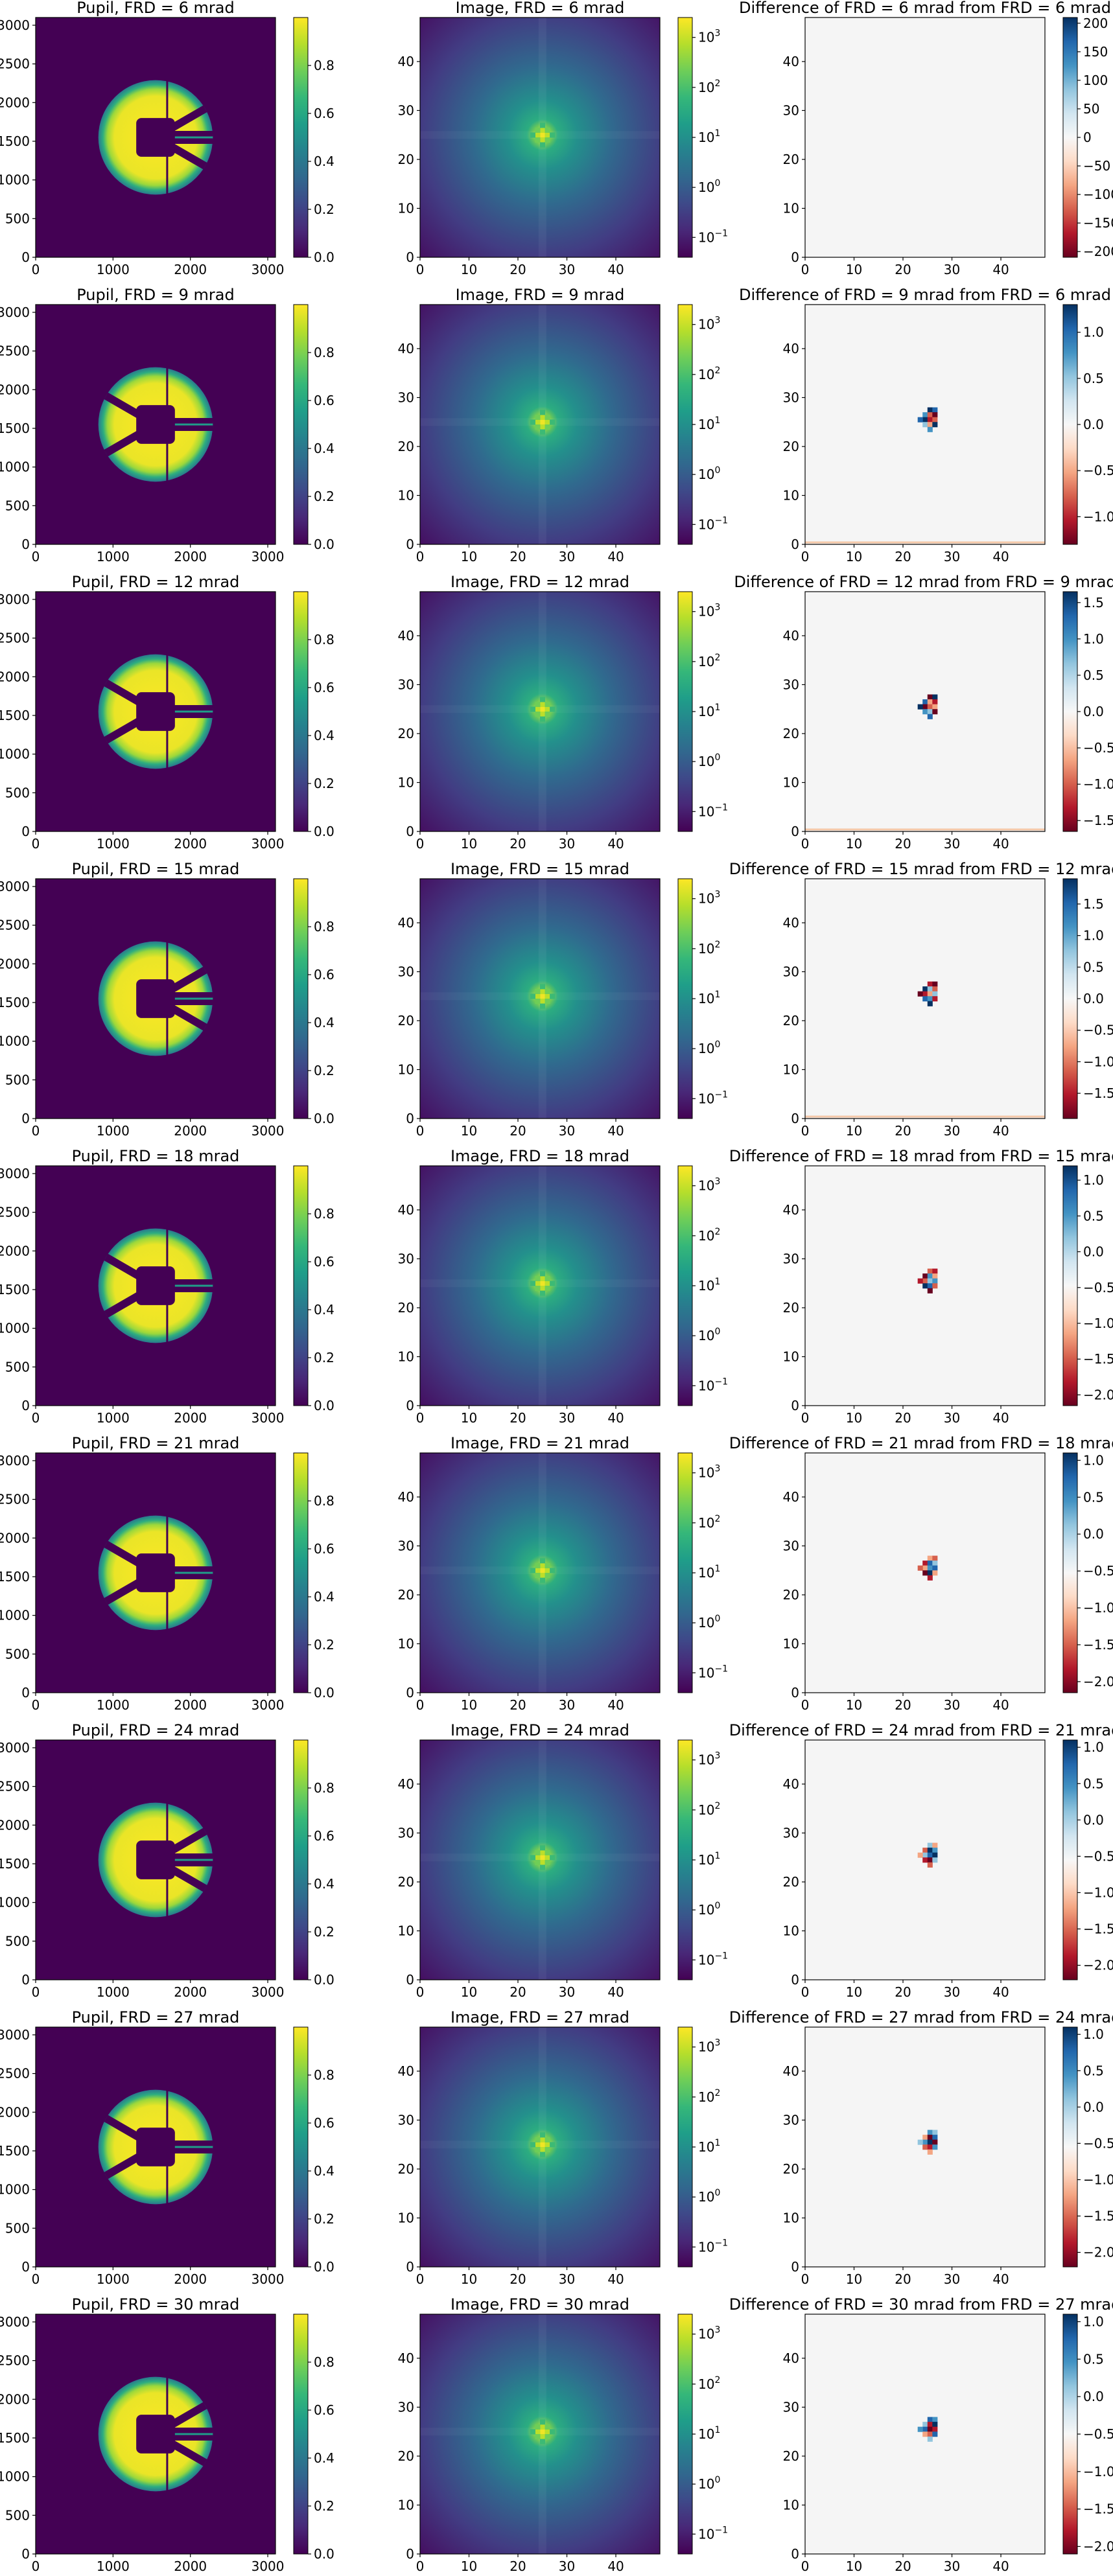 The height and width of the screenshot is (2576, 1113). What do you see at coordinates (791, 110) in the screenshot?
I see `diff-ytick-label: 30` at bounding box center [791, 110].